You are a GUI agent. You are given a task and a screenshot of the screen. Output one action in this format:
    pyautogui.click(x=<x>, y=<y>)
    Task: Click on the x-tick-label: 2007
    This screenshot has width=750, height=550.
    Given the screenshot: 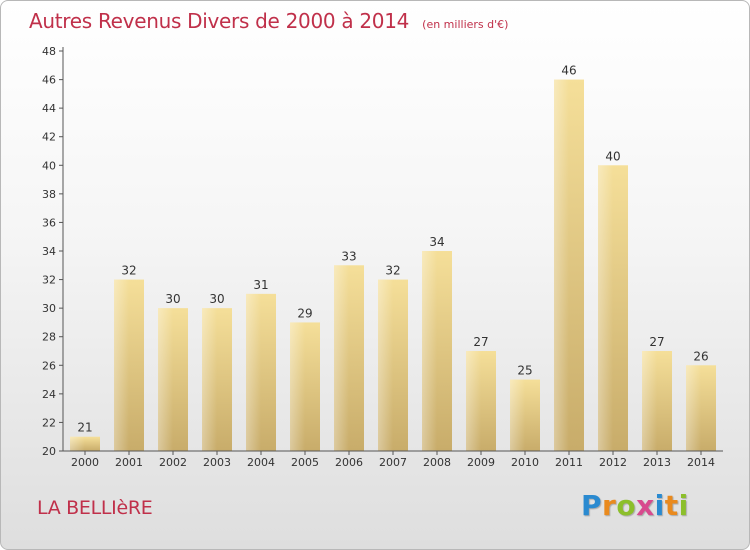 What is the action you would take?
    pyautogui.click(x=393, y=462)
    